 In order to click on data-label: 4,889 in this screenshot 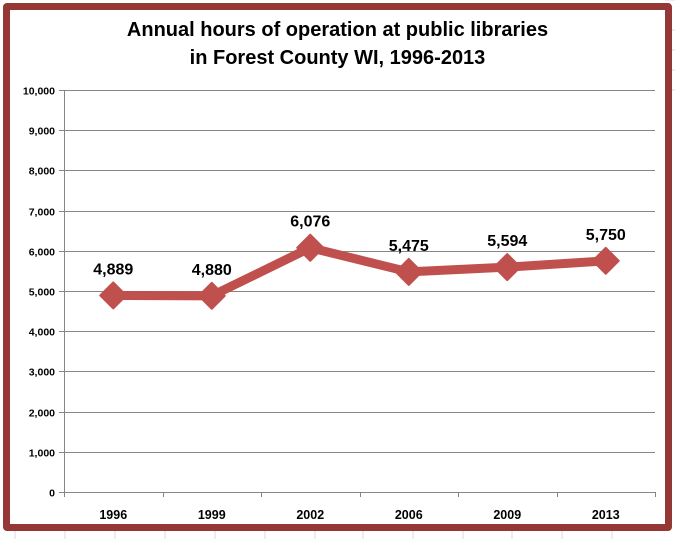, I will do `click(113, 269)`.